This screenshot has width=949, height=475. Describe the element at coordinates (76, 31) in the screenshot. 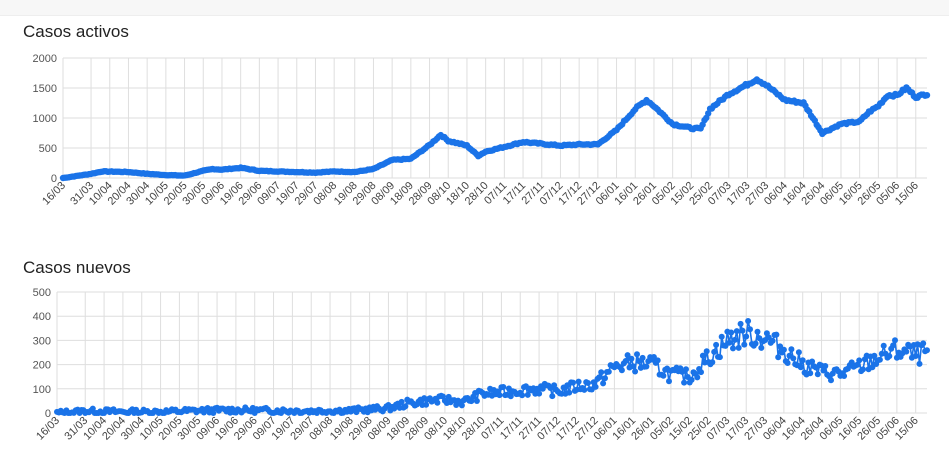

I see `chart-title-active: Casos activos` at that location.